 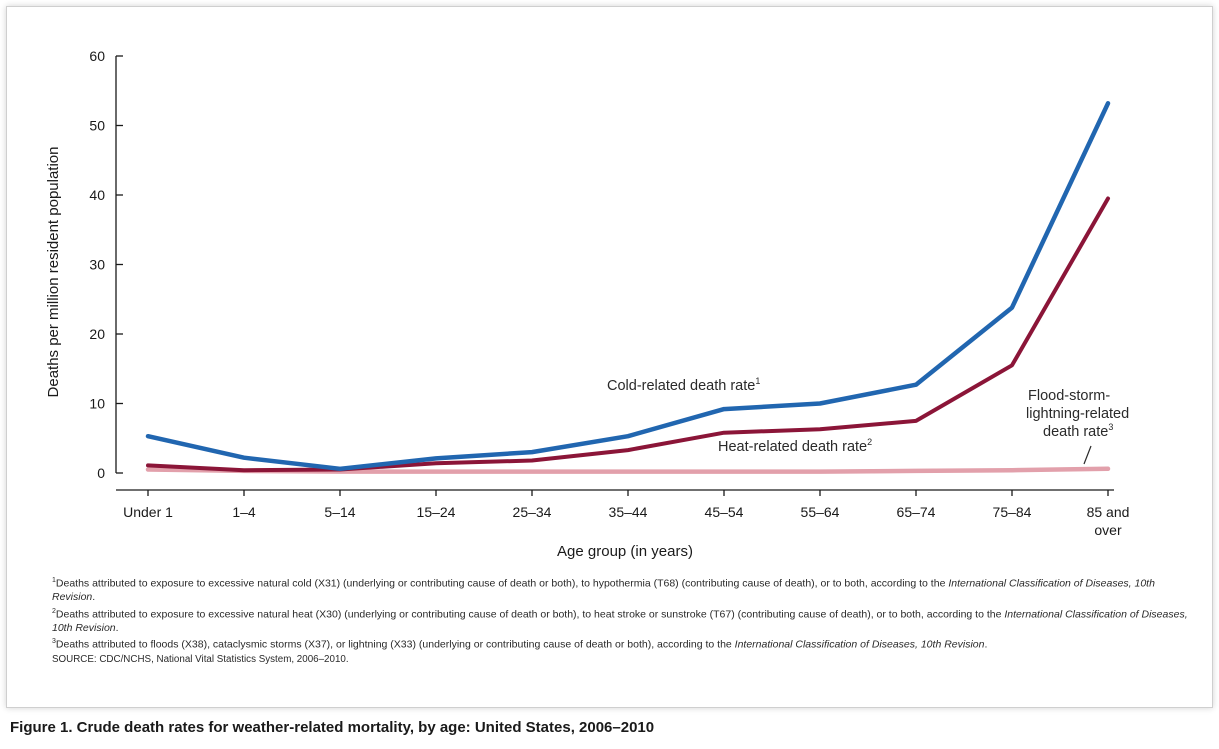 I want to click on x-tick-label: 65–74, so click(x=916, y=512).